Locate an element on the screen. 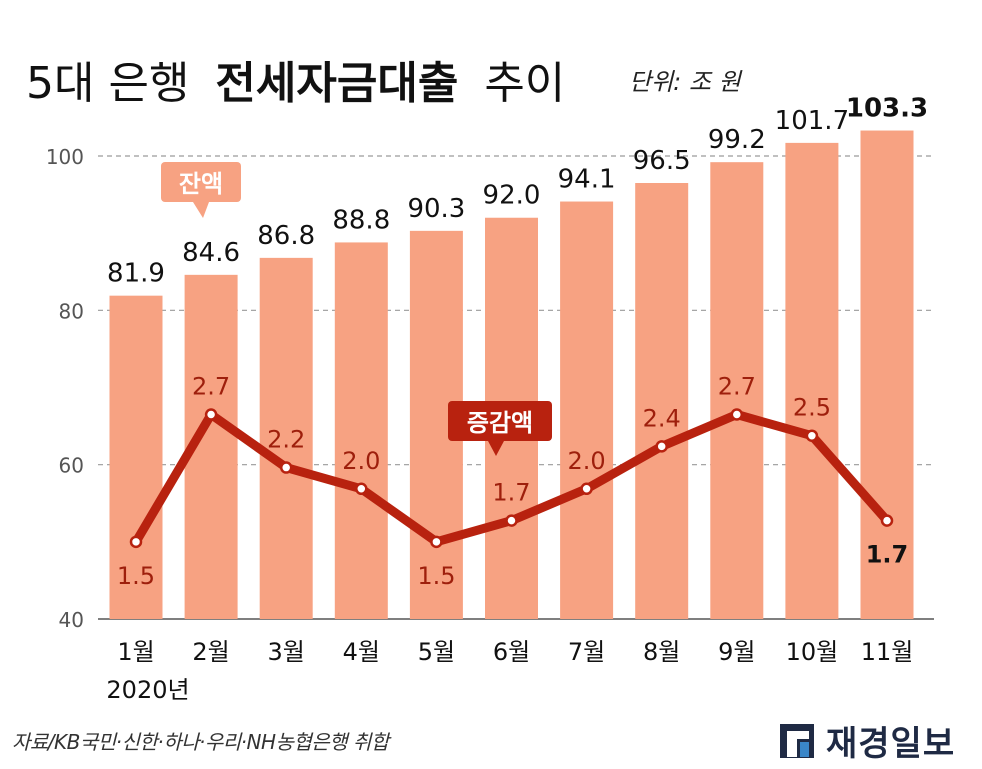  x-tick-label: 4월 is located at coordinates (361, 652).